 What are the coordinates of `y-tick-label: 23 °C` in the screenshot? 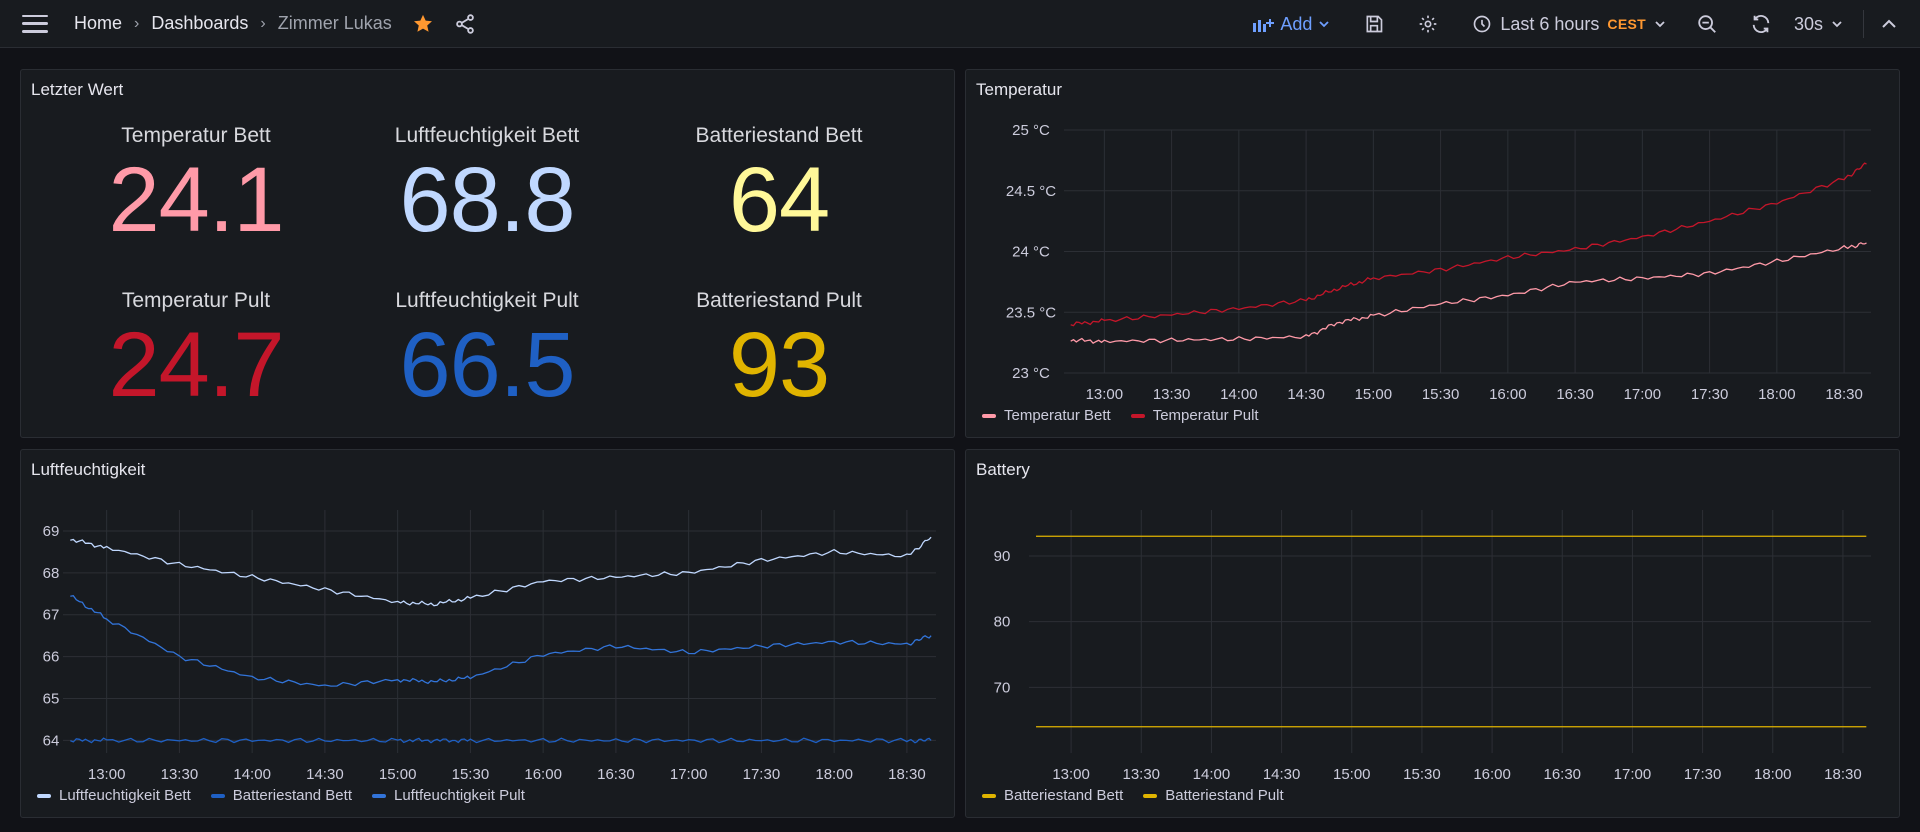 It's located at (1031, 373).